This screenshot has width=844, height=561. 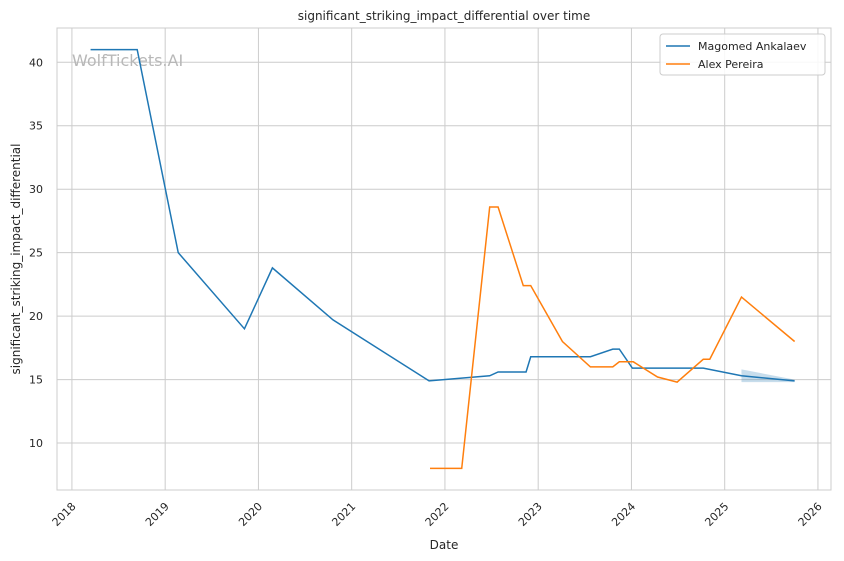 What do you see at coordinates (36, 62) in the screenshot?
I see `y-tick-label: 40` at bounding box center [36, 62].